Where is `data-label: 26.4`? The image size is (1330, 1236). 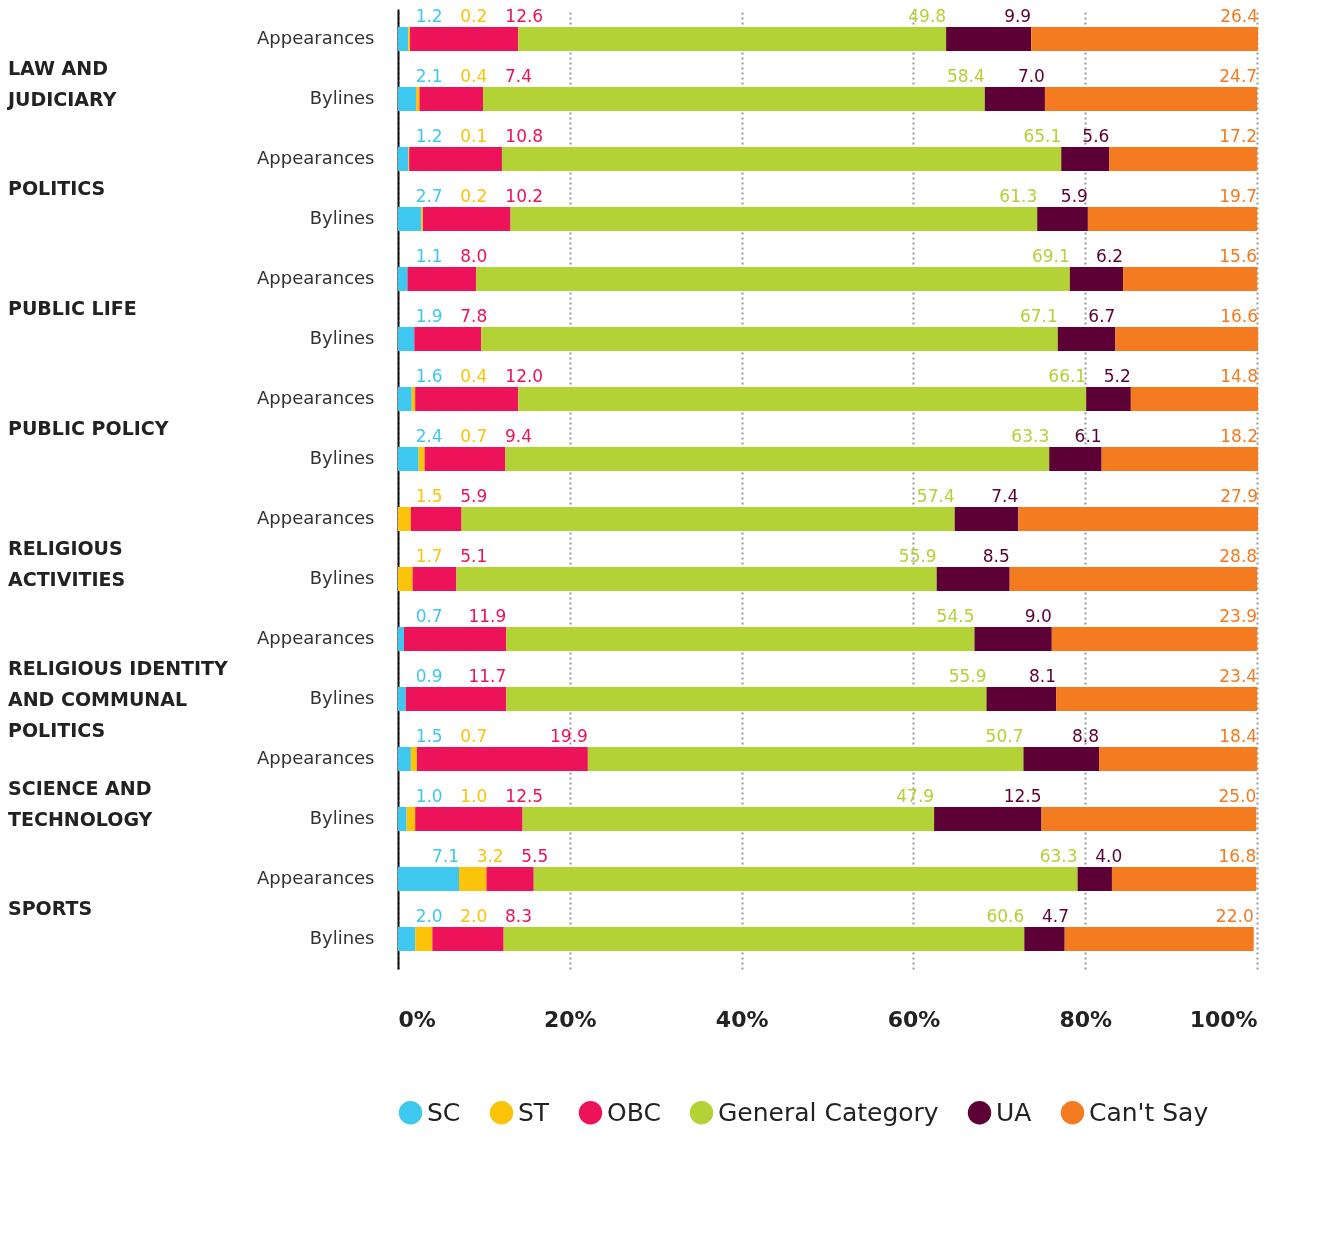 data-label: 26.4 is located at coordinates (1239, 16).